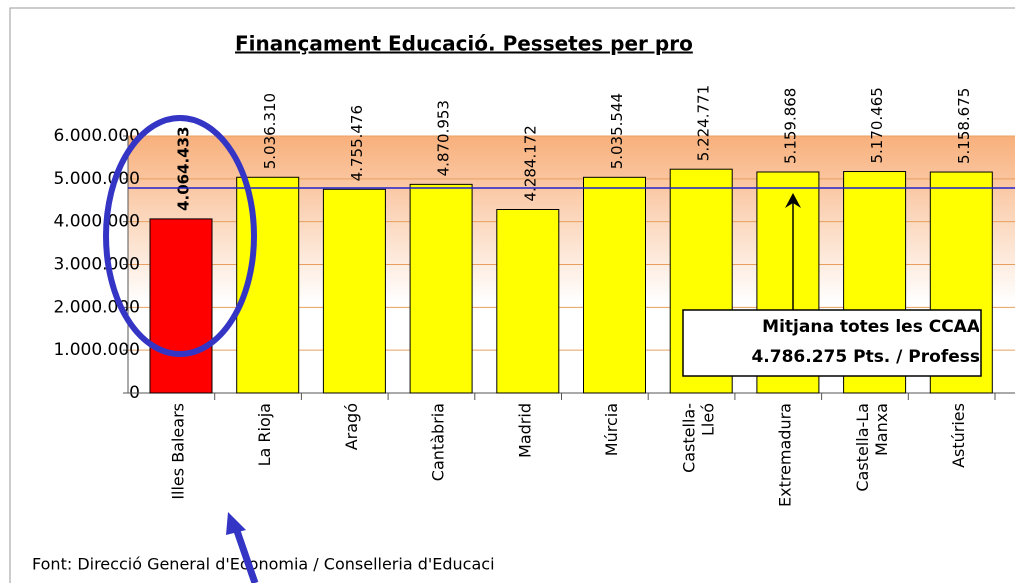  What do you see at coordinates (871, 327) in the screenshot?
I see `annotation: Mitjana totes les CCAA` at bounding box center [871, 327].